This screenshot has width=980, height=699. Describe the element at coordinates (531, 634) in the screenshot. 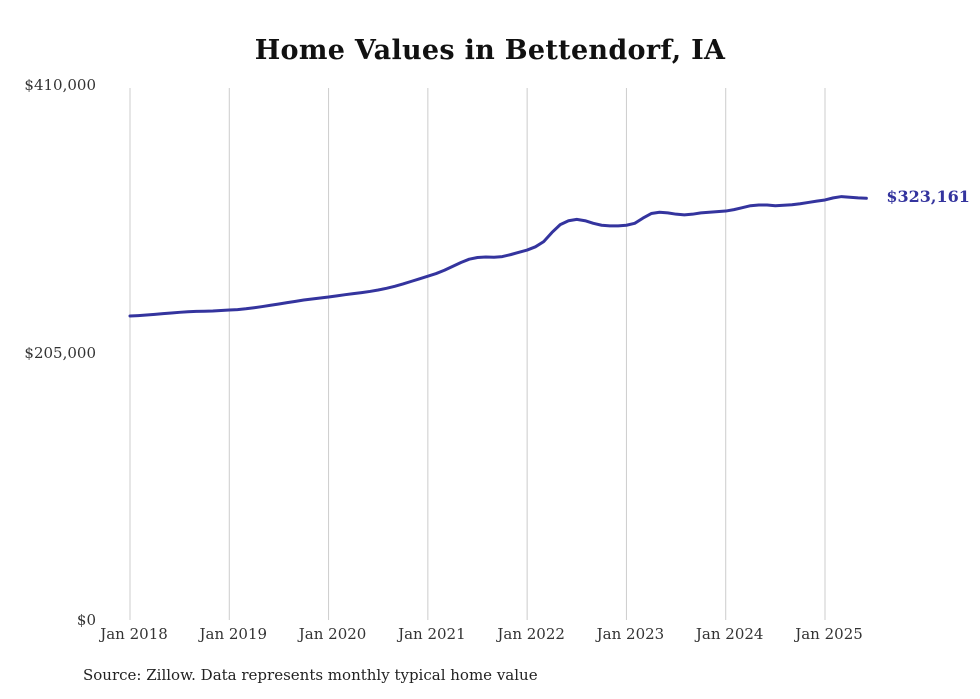

I see `x-tick-label: Jan 2022` at that location.